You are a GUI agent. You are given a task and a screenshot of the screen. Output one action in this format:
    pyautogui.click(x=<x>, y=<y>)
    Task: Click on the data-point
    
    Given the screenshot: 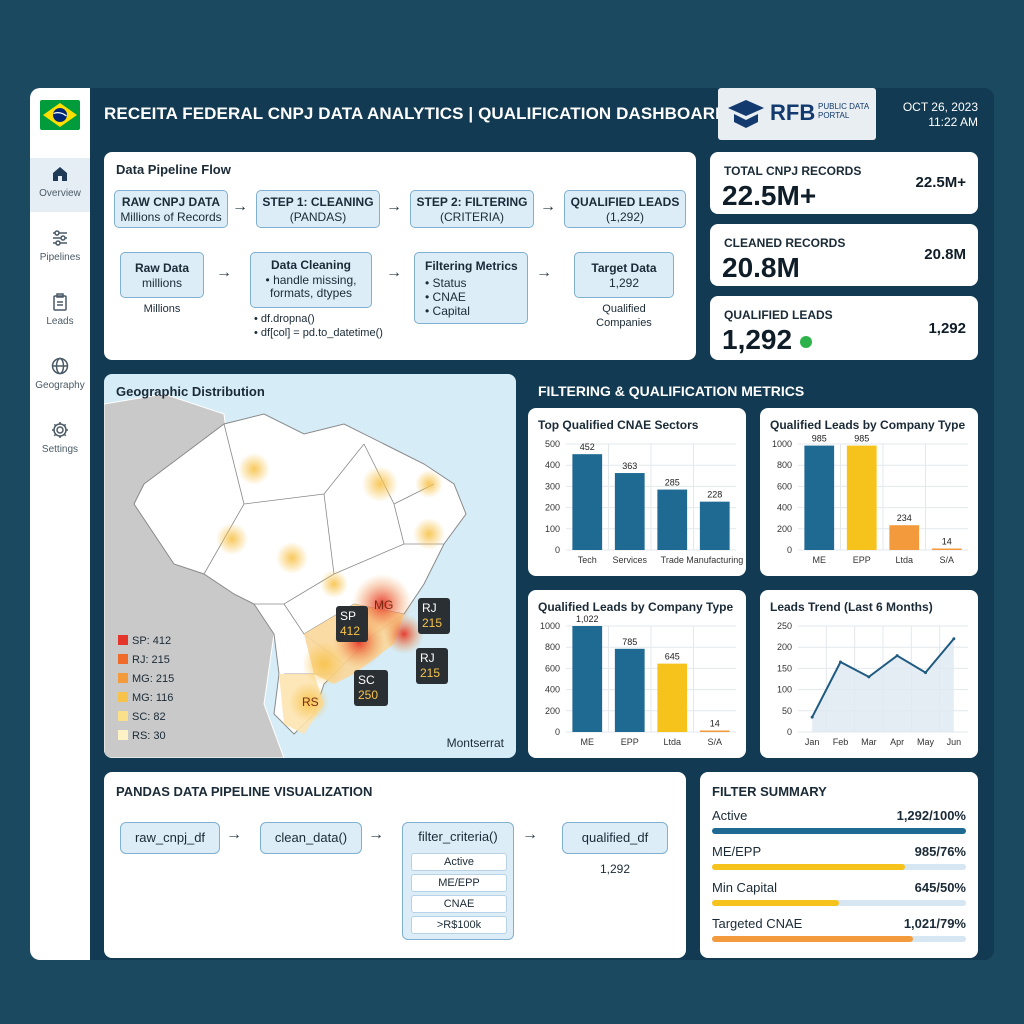 What is the action you would take?
    pyautogui.click(x=925, y=673)
    